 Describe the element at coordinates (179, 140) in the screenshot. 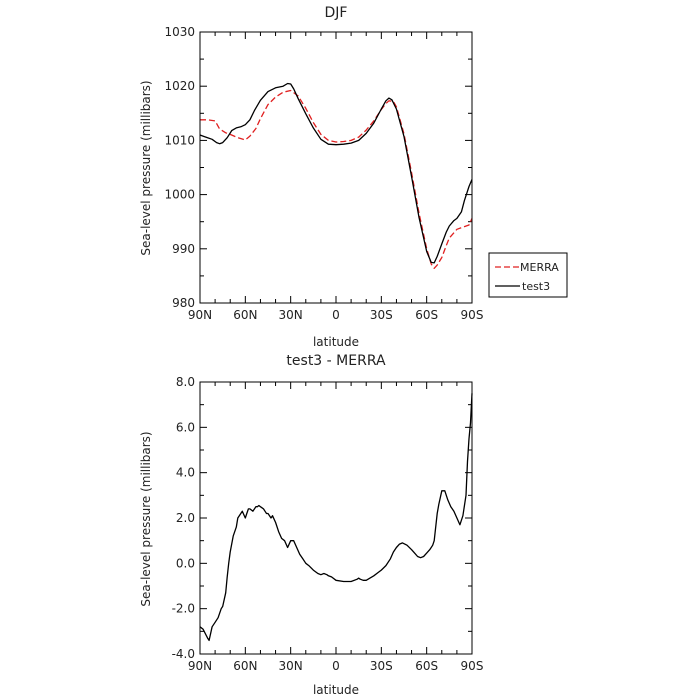

I see `y-tick-label: 1010` at that location.